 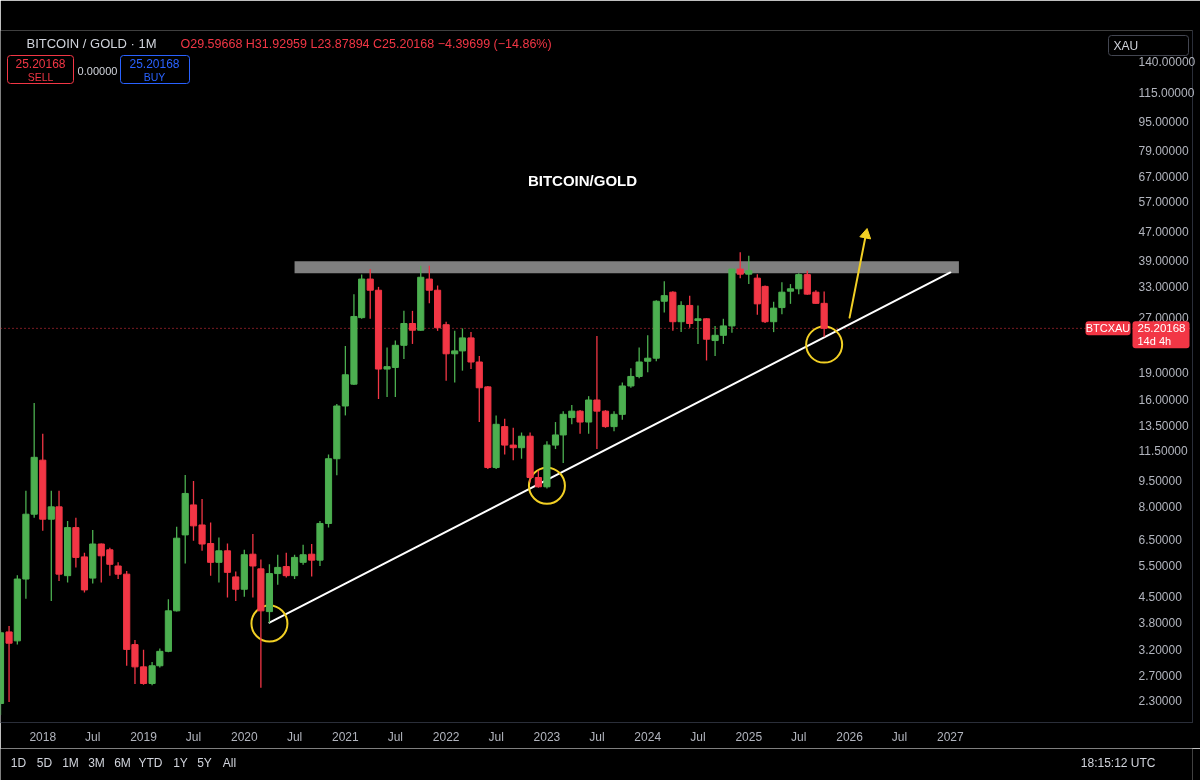 I want to click on y-tick-label: 6.50000, so click(x=1160, y=539).